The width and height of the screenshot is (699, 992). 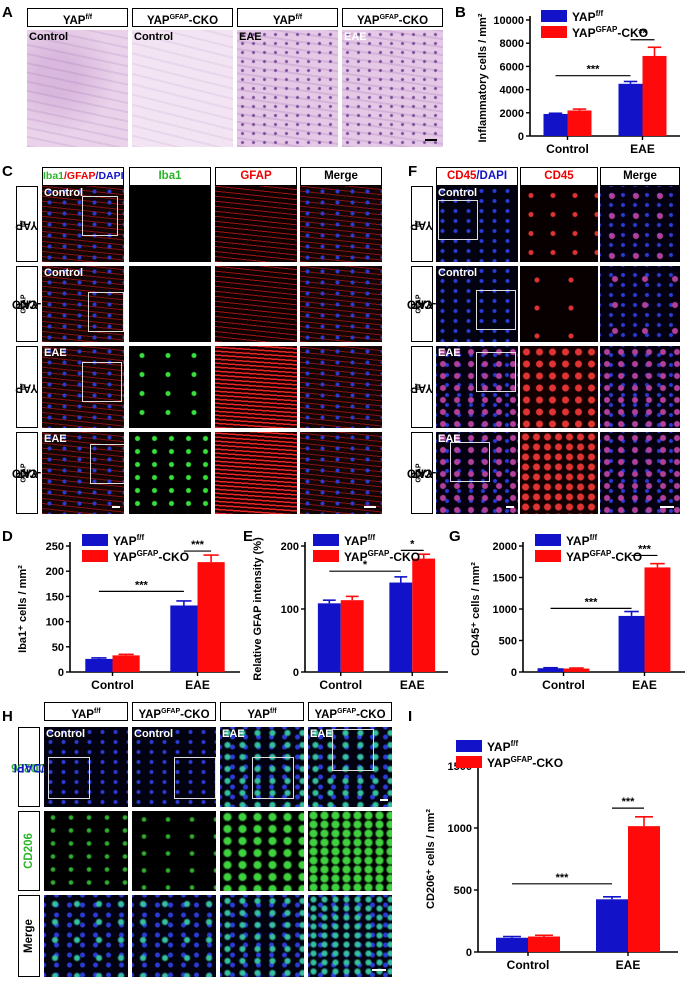 What do you see at coordinates (477, 224) in the screenshot?
I see `f-merge-overview-ff-control: Control` at bounding box center [477, 224].